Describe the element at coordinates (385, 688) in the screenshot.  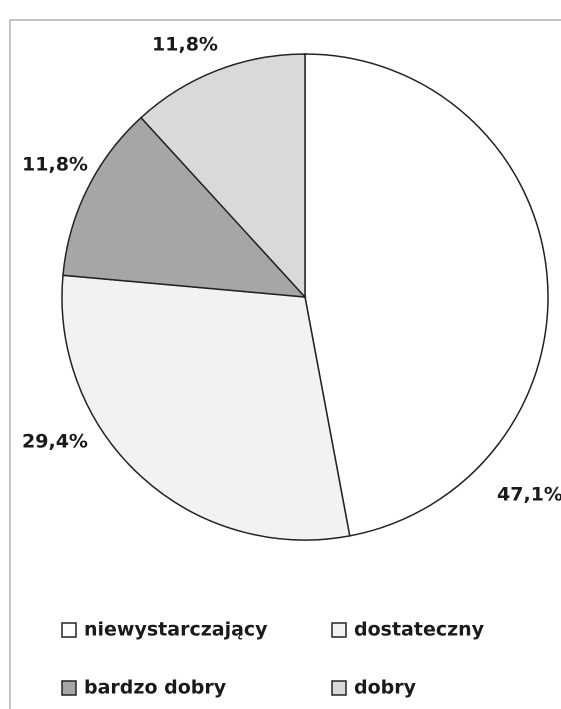
I see `legend-label: dobry` at that location.